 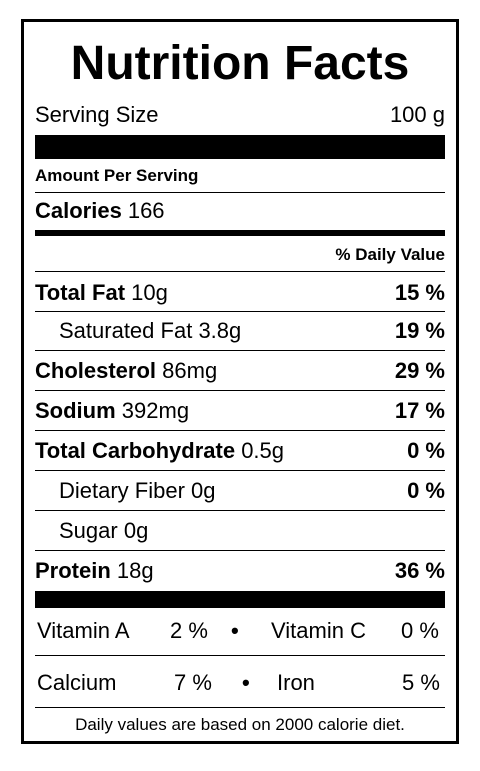 I want to click on daily-value-header: % Daily Value, so click(x=240, y=255).